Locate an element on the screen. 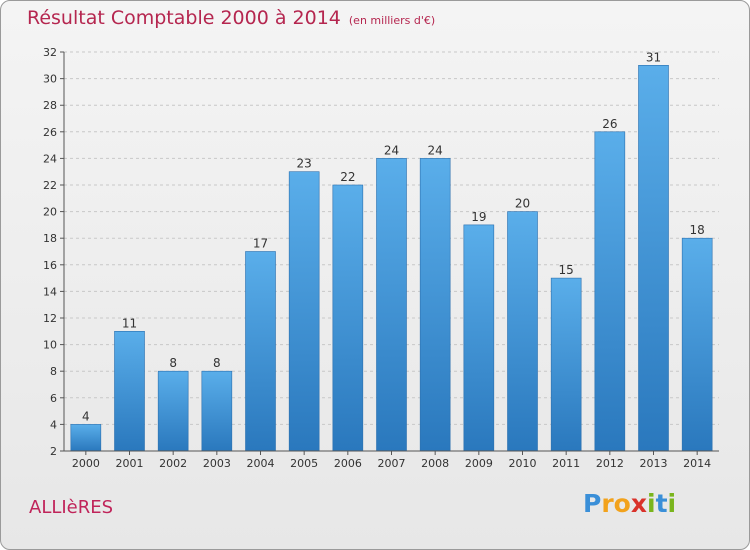 The image size is (750, 550). x-tick-label: 2011 is located at coordinates (566, 463).